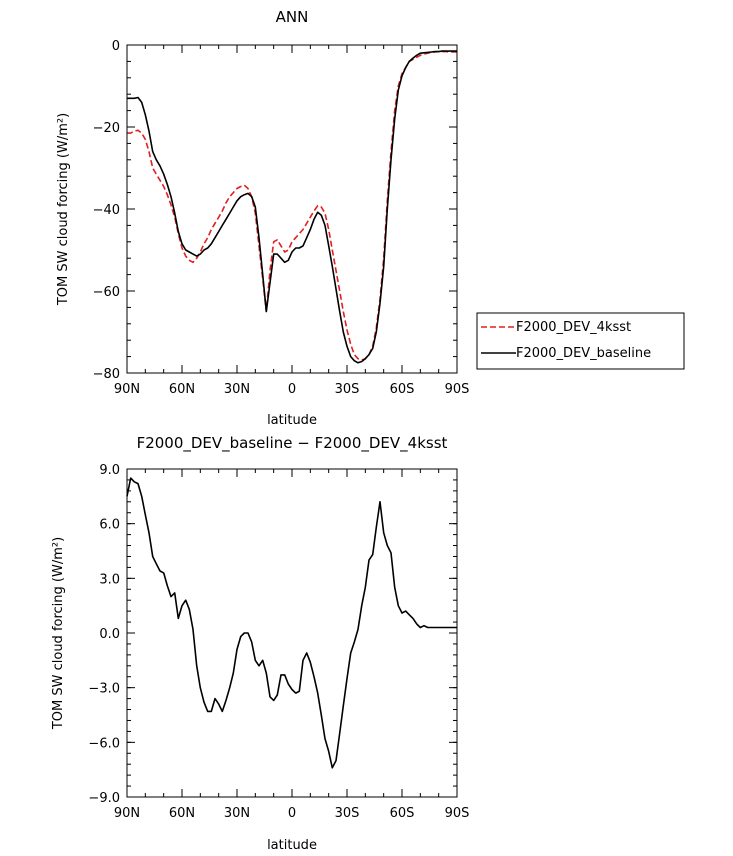 This screenshot has width=733, height=856. What do you see at coordinates (457, 389) in the screenshot?
I see `top-x-tick-label: 90S` at bounding box center [457, 389].